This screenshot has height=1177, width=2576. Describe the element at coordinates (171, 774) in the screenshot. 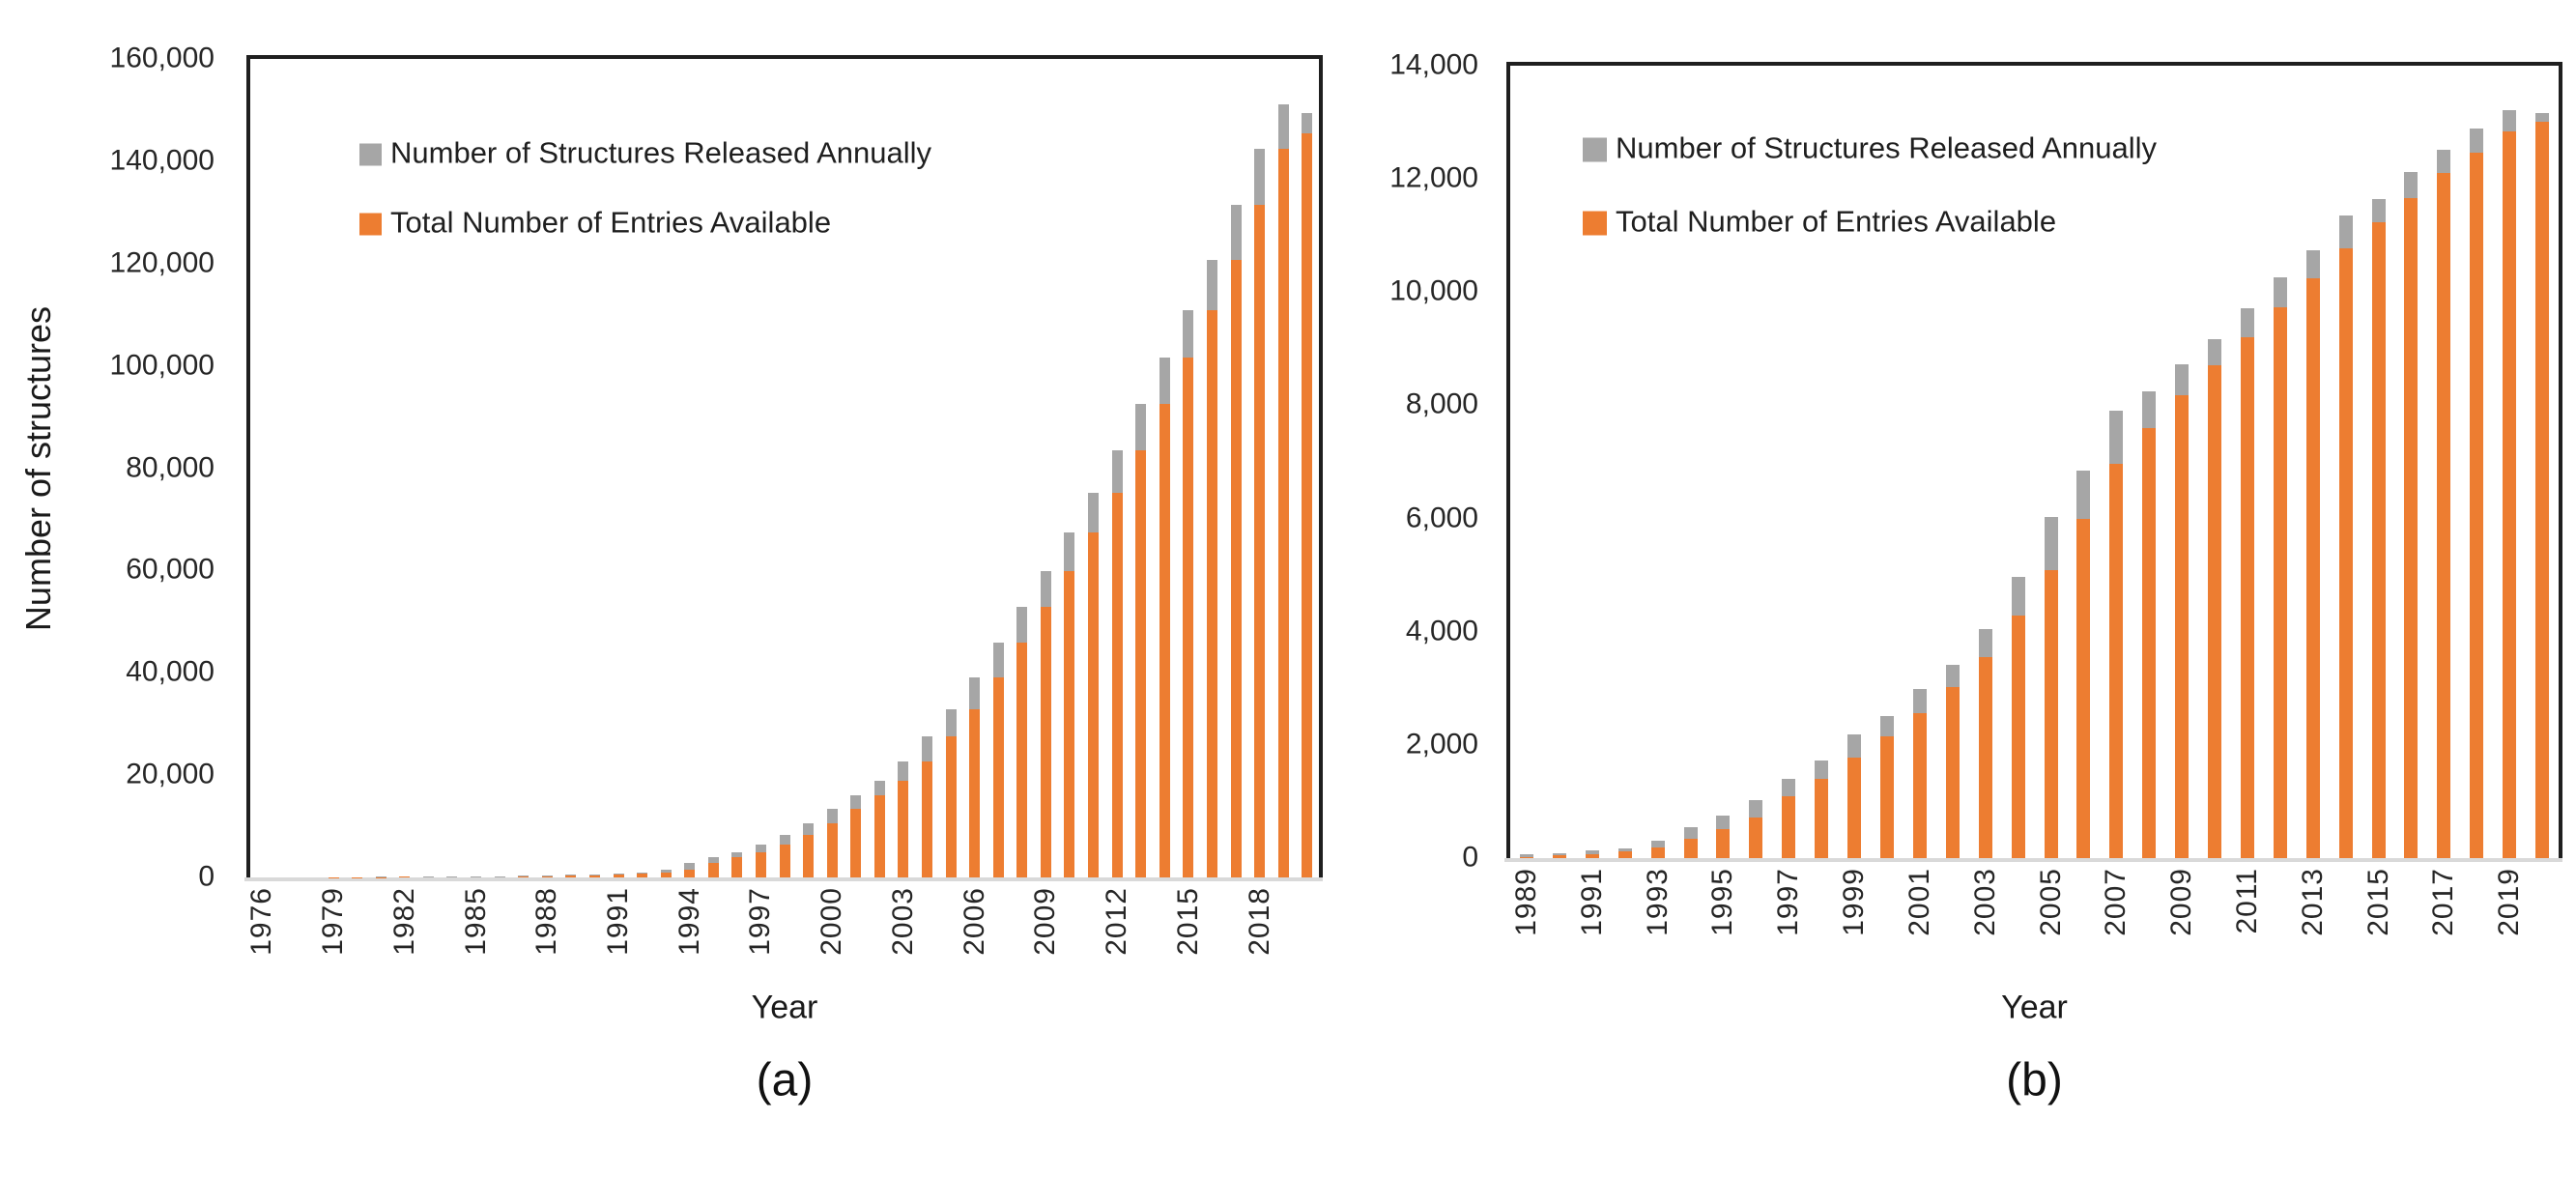

I see `y-axis-tick-label-a: 20,000` at that location.